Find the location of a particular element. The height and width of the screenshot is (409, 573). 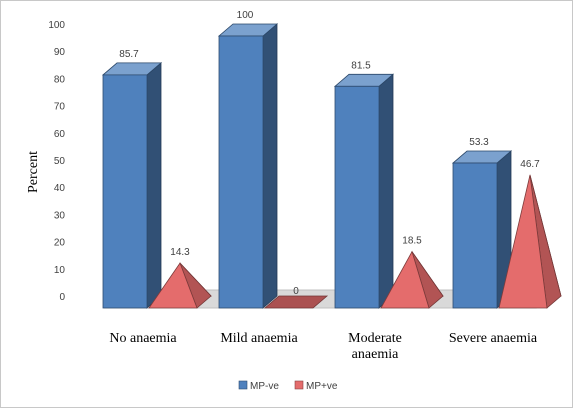

y-tick-label: 50 is located at coordinates (60, 161).